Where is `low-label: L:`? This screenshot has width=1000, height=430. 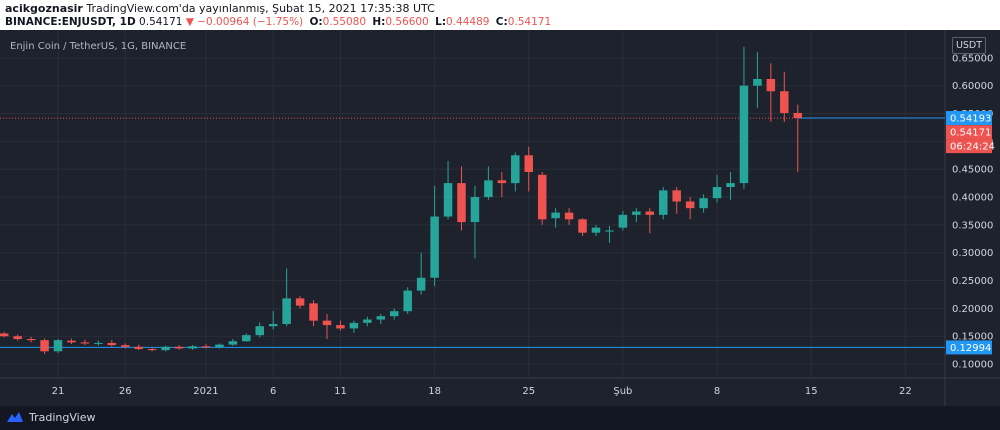
low-label: L: is located at coordinates (441, 22).